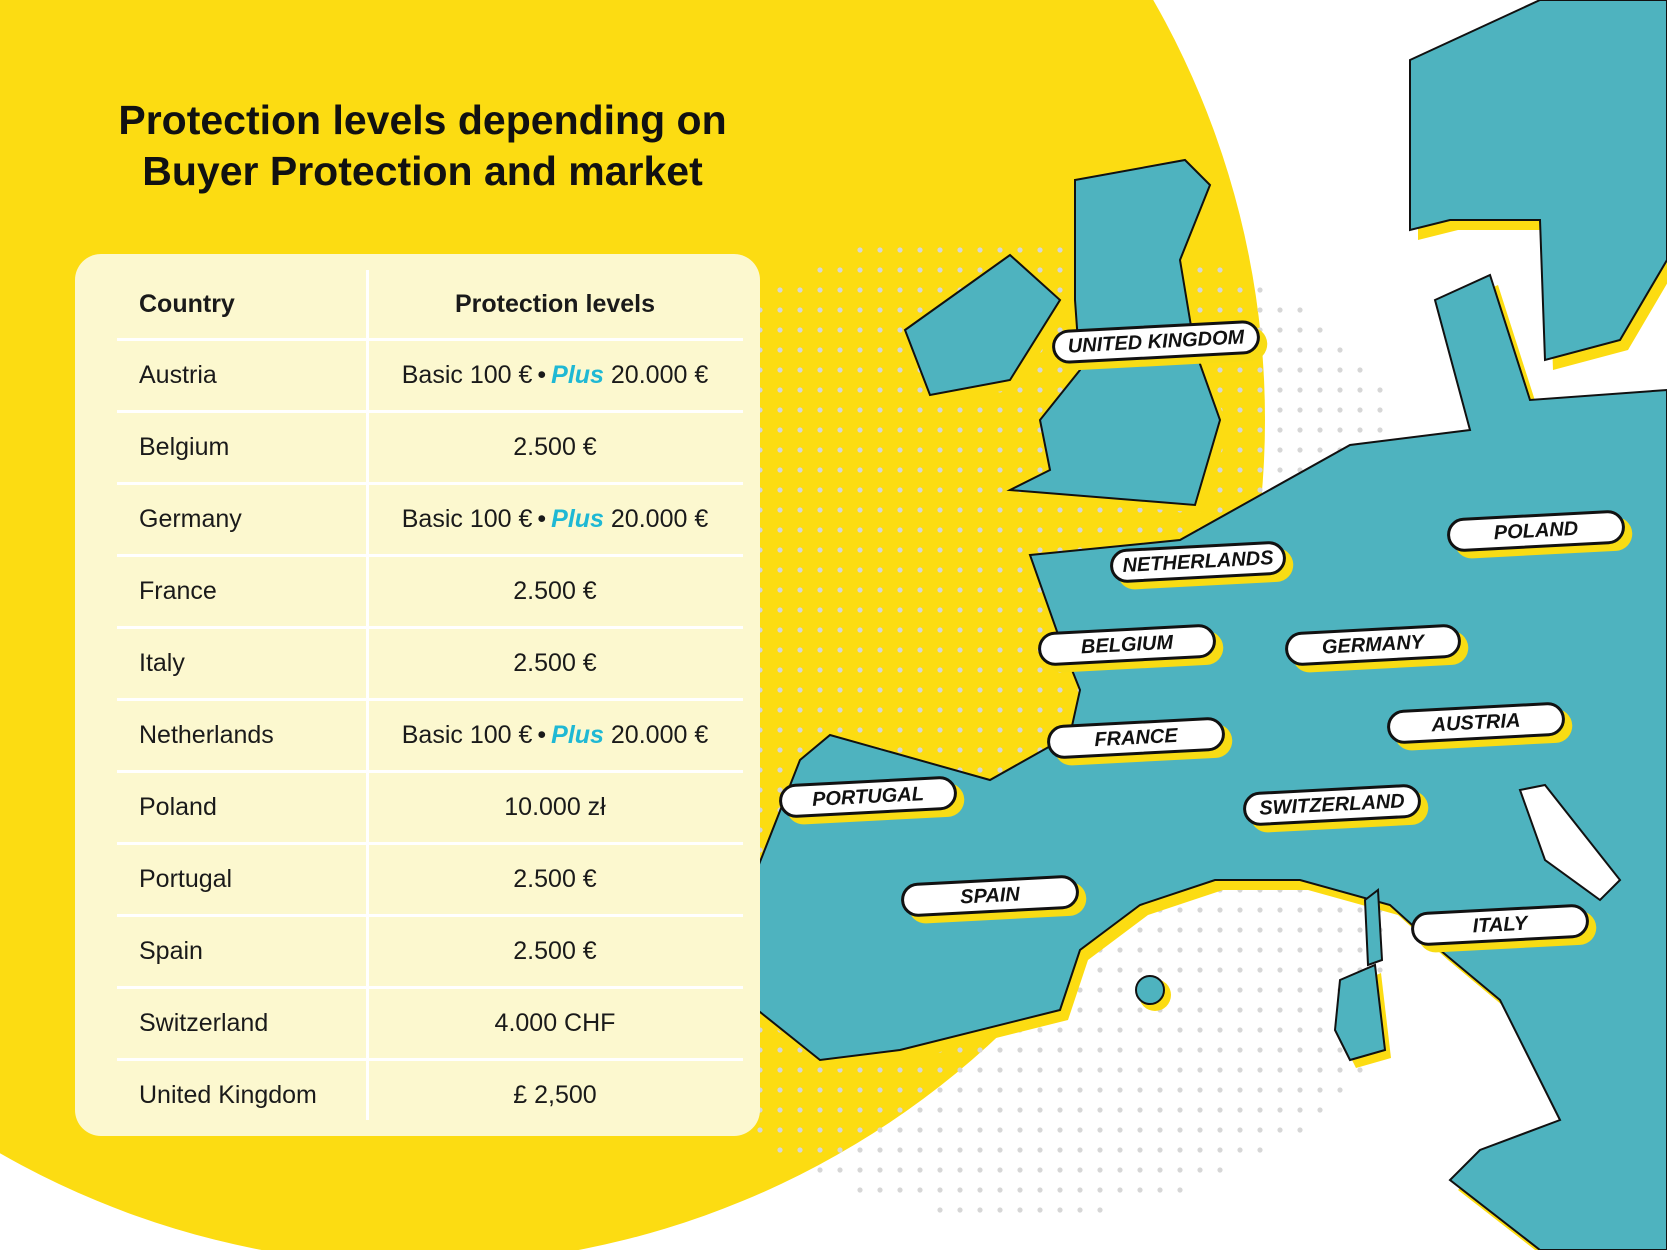  Describe the element at coordinates (178, 807) in the screenshot. I see `country-cell: Poland` at that location.